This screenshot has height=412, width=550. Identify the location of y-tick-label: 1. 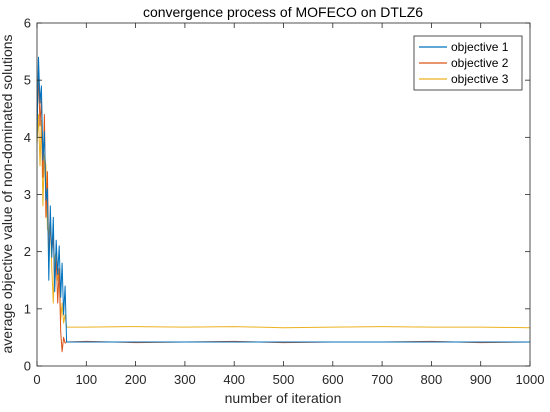
(27, 308).